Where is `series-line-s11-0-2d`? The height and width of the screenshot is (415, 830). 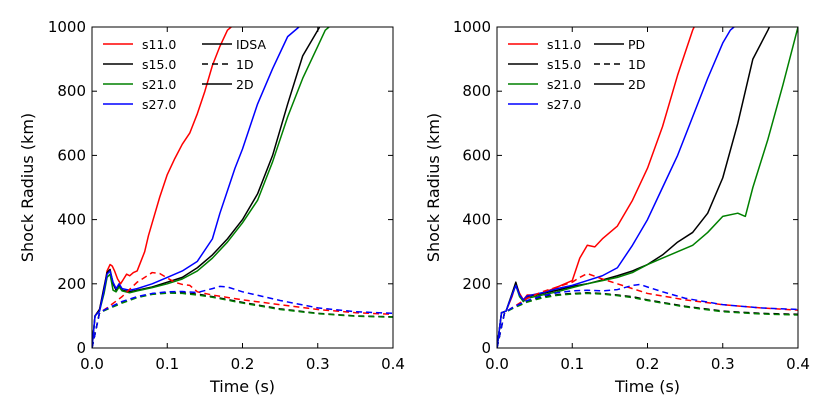
series-line-s11-0-2d is located at coordinates (162, 187).